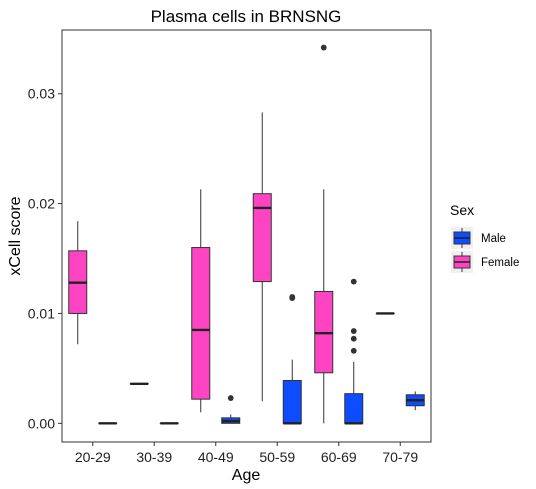 Image resolution: width=536 pixels, height=489 pixels. I want to click on x-tick-label: 70-79, so click(400, 457).